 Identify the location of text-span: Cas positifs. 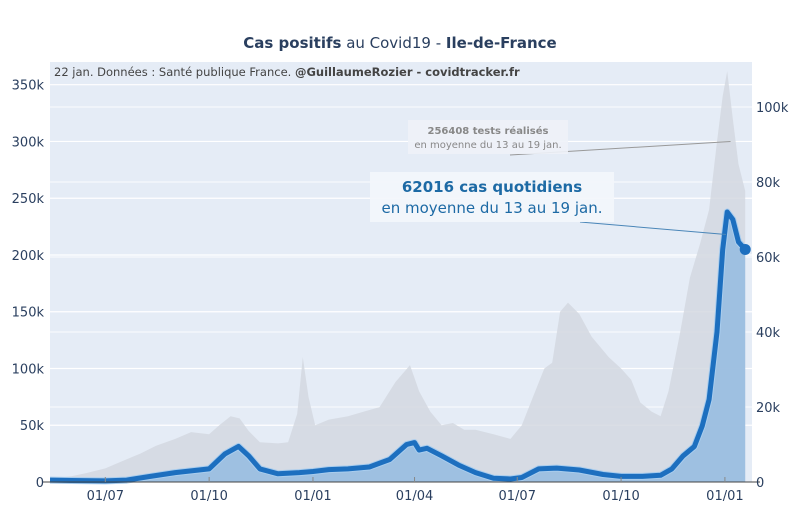
(292, 43).